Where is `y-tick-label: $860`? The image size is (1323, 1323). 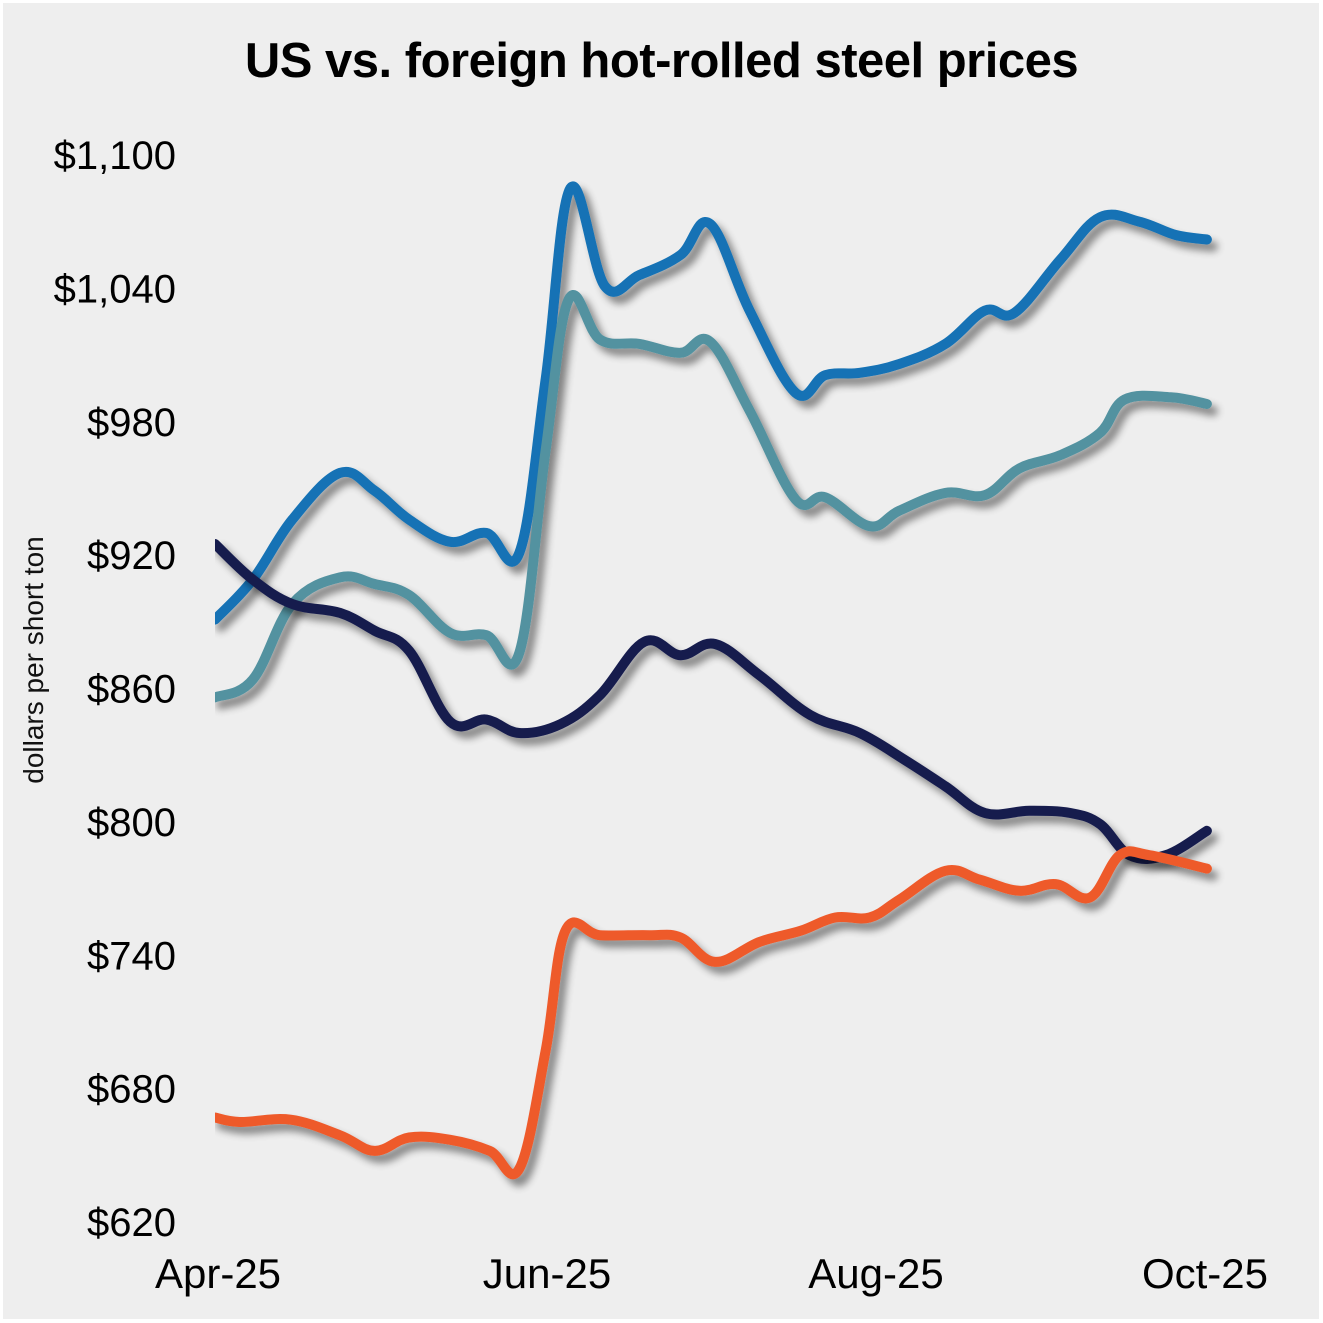
y-tick-label: $860 is located at coordinates (131, 690).